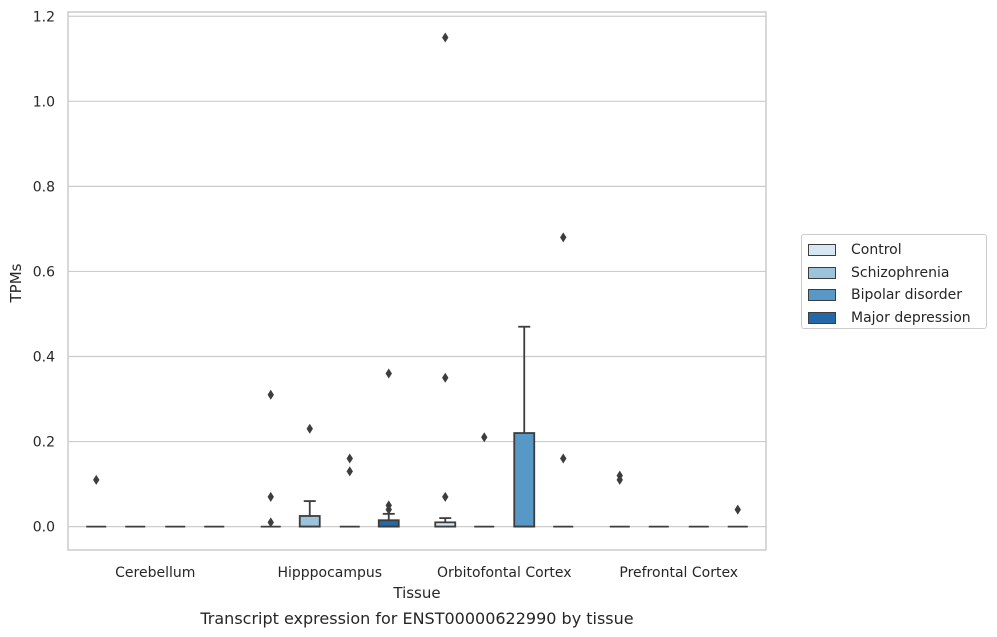 The width and height of the screenshot is (997, 637). I want to click on legend-item-schizophrenia: Schizophrenia, so click(897, 273).